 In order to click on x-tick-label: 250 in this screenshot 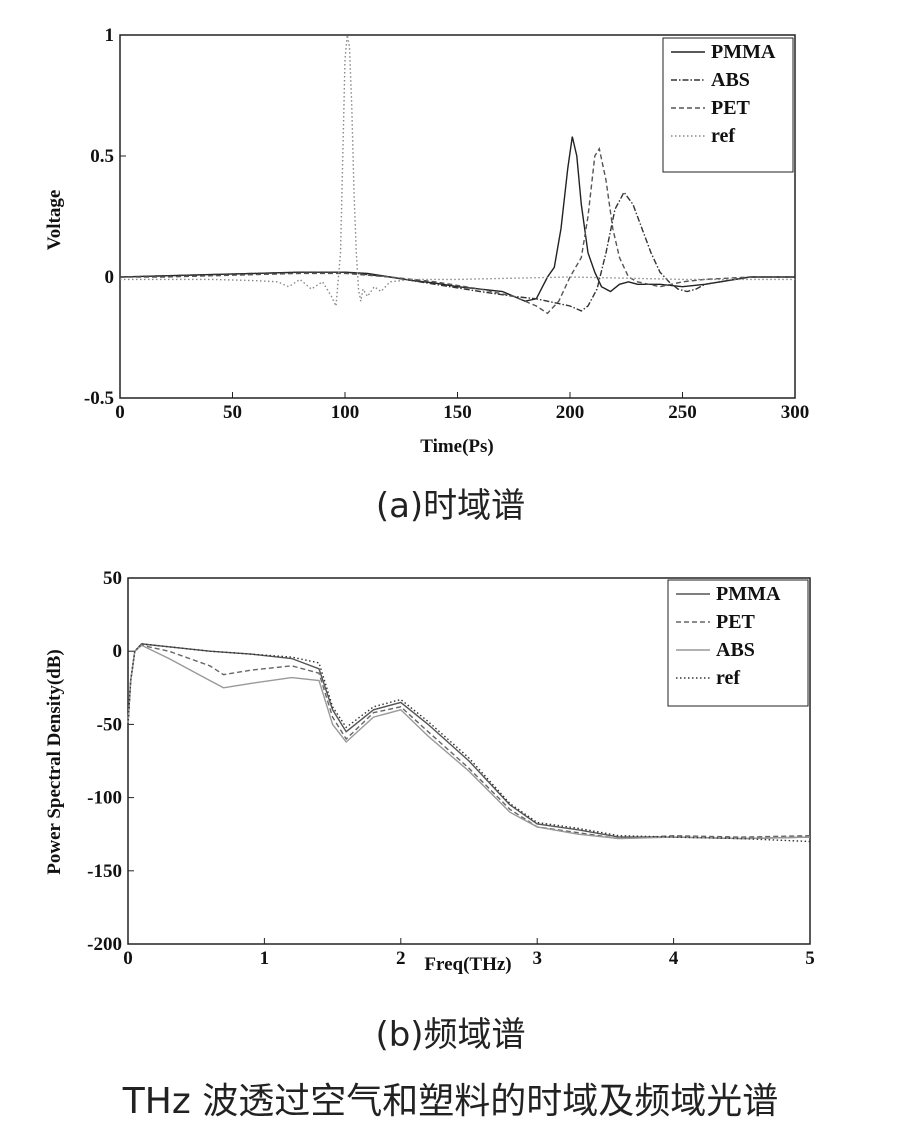, I will do `click(682, 412)`.